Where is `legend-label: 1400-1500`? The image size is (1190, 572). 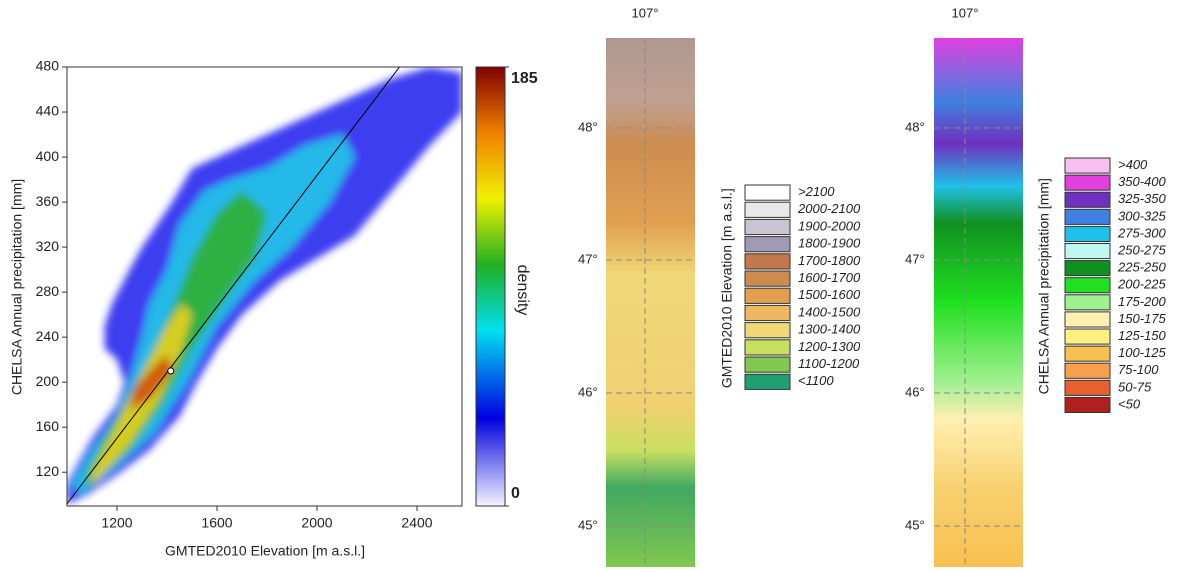
legend-label: 1400-1500 is located at coordinates (829, 311).